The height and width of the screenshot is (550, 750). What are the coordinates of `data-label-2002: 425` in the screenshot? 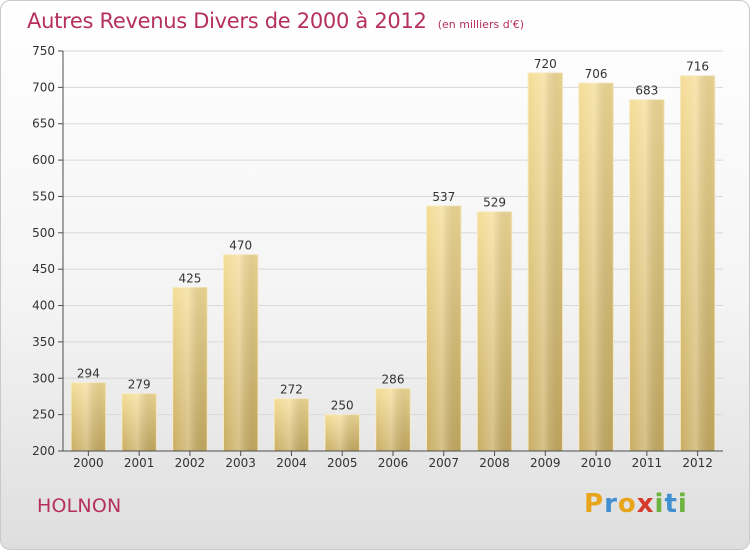 It's located at (189, 278).